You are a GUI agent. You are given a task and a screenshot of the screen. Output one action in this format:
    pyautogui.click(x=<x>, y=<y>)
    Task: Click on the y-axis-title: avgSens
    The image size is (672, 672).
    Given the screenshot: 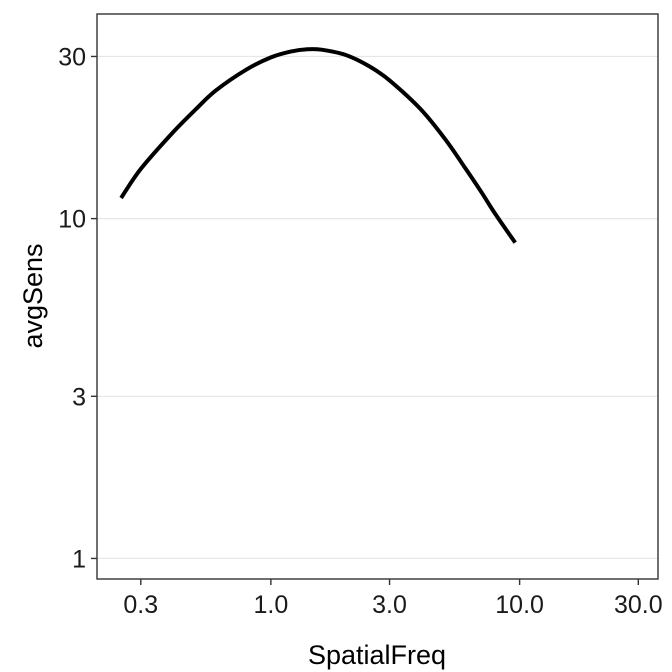 What is the action you would take?
    pyautogui.click(x=33, y=295)
    